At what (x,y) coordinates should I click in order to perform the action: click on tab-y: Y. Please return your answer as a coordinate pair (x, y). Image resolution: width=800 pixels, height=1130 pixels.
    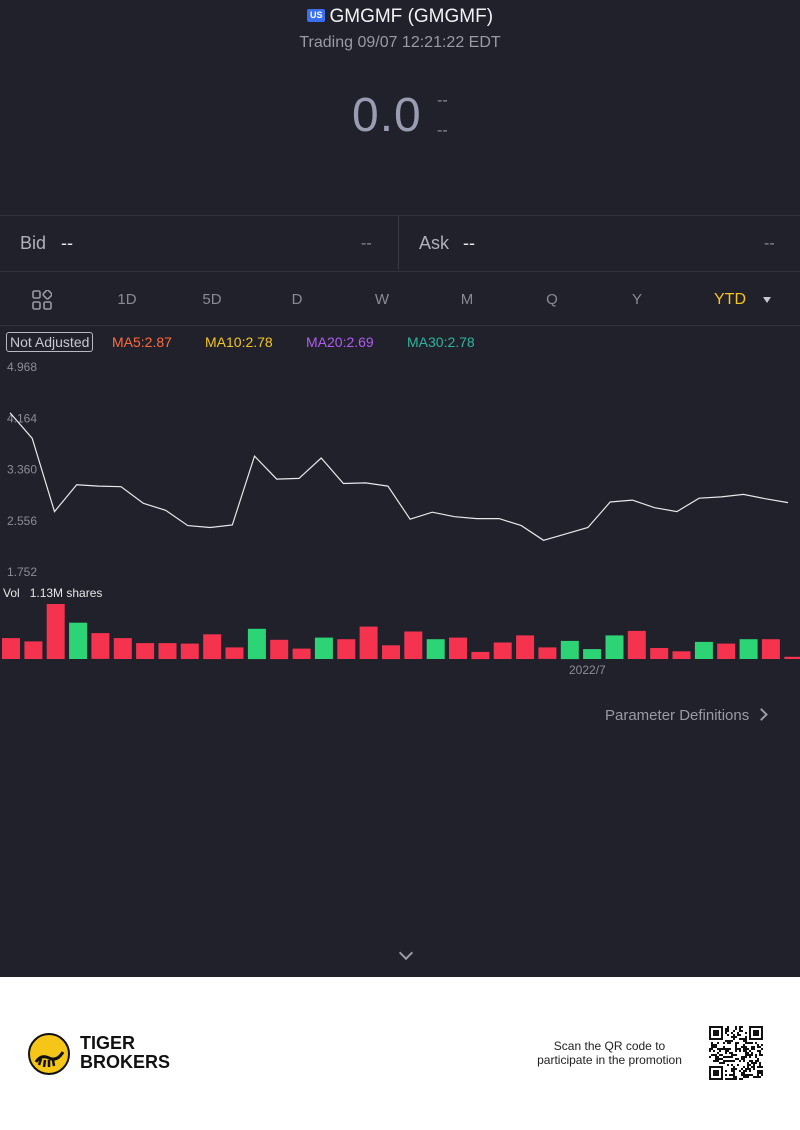
    Looking at the image, I should click on (637, 299).